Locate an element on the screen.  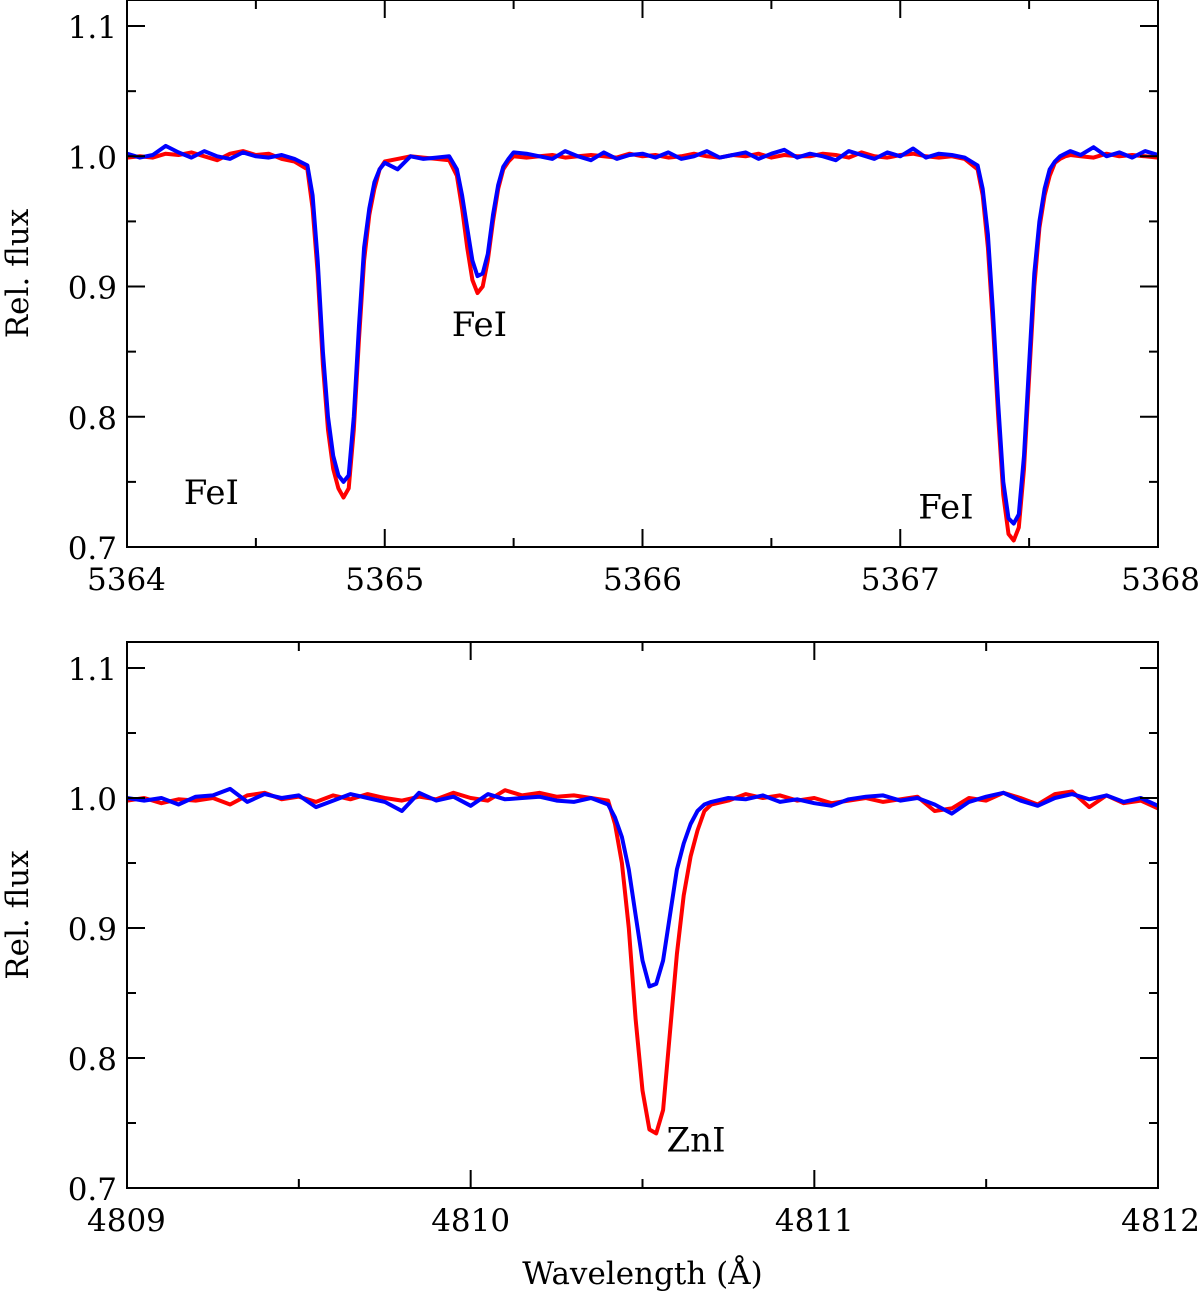
series-line-blue is located at coordinates (642, 887).